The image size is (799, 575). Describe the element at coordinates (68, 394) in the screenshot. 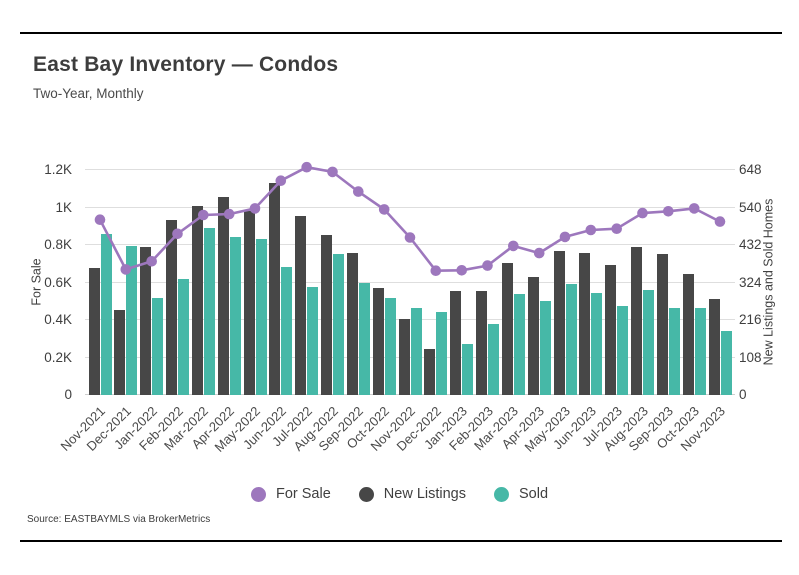

I see `left-axis-tick: 0` at that location.